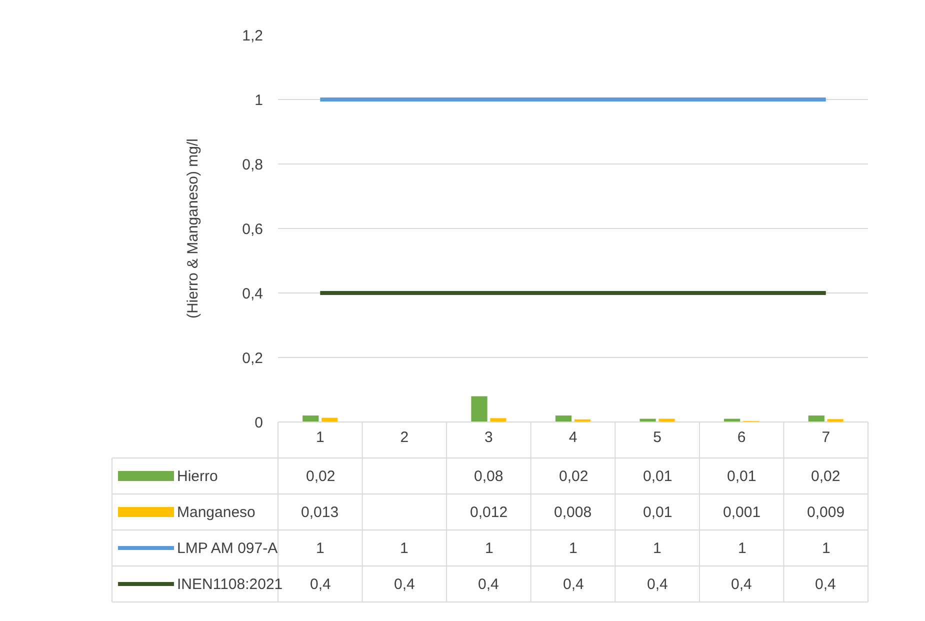 The height and width of the screenshot is (621, 925). What do you see at coordinates (193, 228) in the screenshot?
I see `y-axis-title: (Hierro & Manganeso) mg/l` at bounding box center [193, 228].